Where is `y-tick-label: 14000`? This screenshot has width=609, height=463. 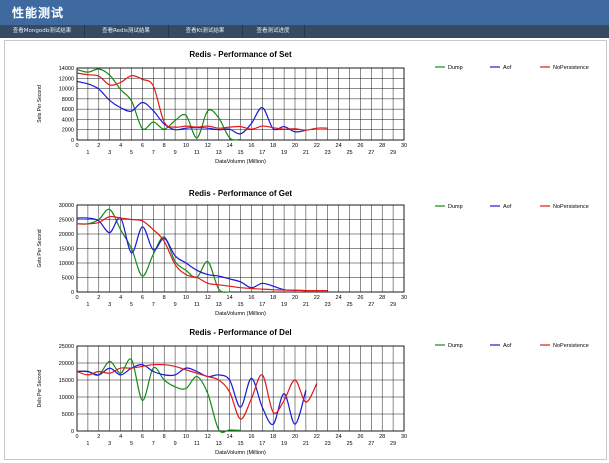 y-tick-label: 14000 is located at coordinates (66, 69).